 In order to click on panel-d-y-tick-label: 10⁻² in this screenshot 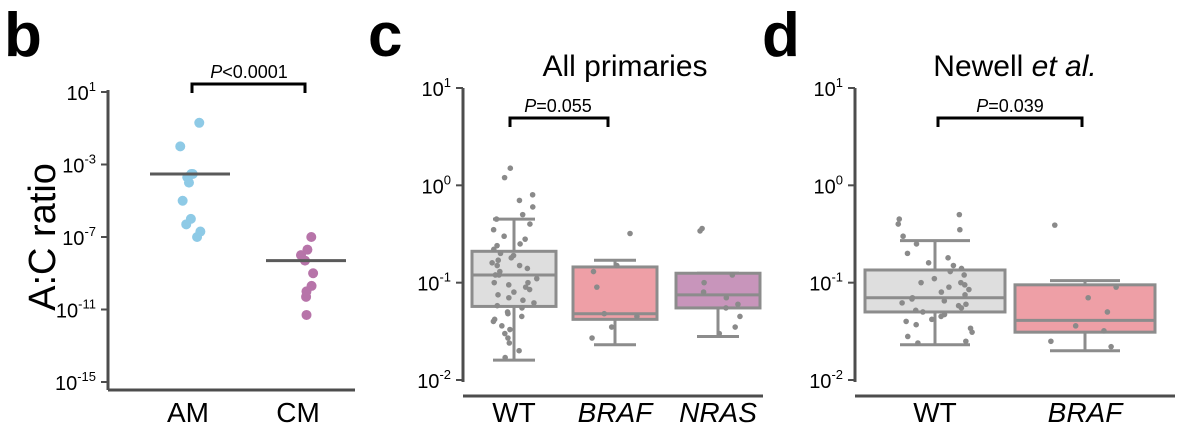, I will do `click(826, 380)`.